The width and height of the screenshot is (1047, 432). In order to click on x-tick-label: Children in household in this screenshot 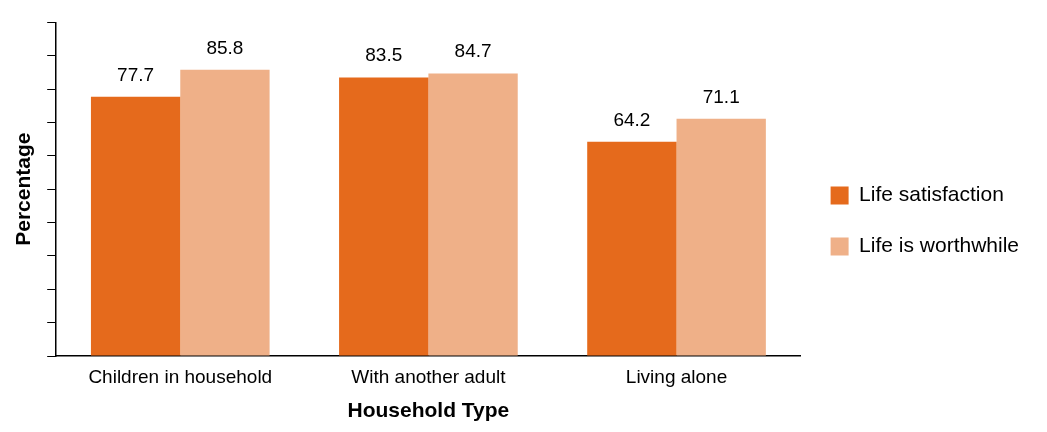, I will do `click(180, 376)`.